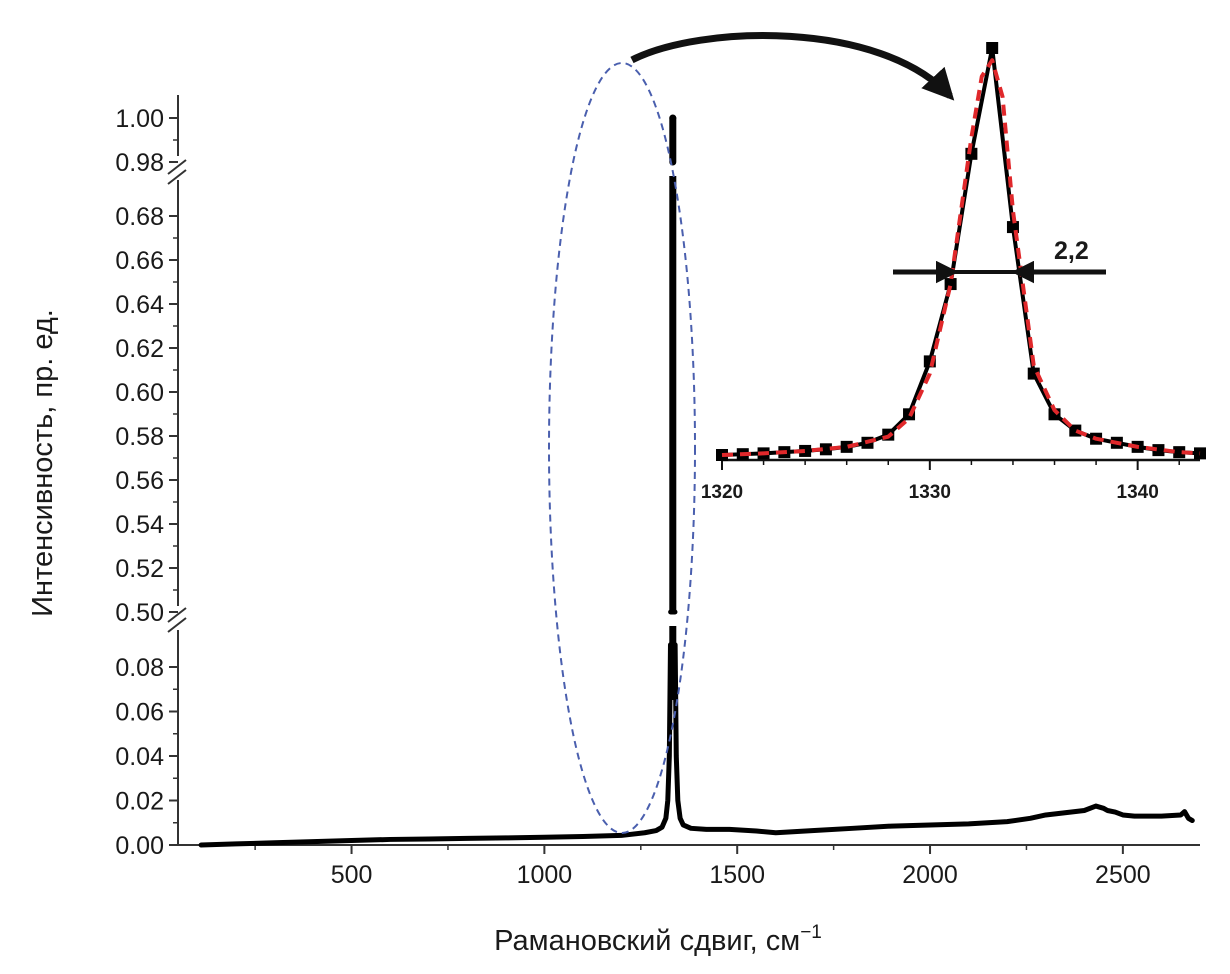 Image resolution: width=1230 pixels, height=974 pixels. Describe the element at coordinates (930, 492) in the screenshot. I see `inset-x-tick-label: 1330` at that location.